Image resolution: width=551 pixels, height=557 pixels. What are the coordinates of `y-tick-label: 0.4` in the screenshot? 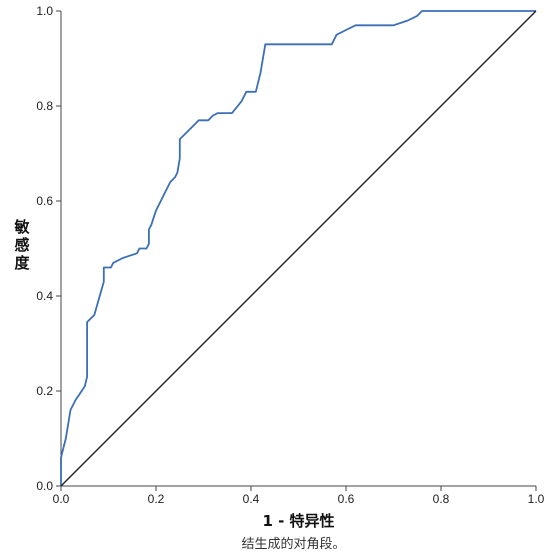 It's located at (44, 296).